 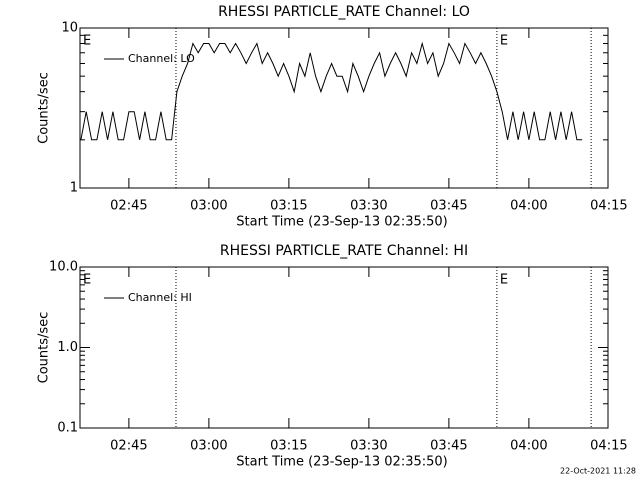 What do you see at coordinates (161, 58) in the screenshot?
I see `legend-label: Channel: LO` at bounding box center [161, 58].